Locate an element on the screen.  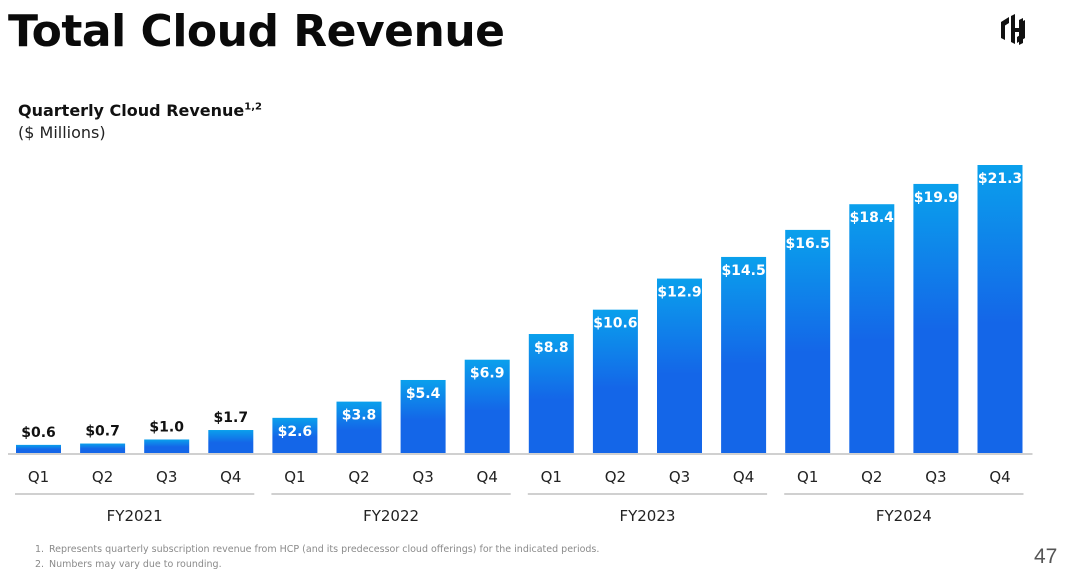
bar-data-label: $18.4 is located at coordinates (872, 218).